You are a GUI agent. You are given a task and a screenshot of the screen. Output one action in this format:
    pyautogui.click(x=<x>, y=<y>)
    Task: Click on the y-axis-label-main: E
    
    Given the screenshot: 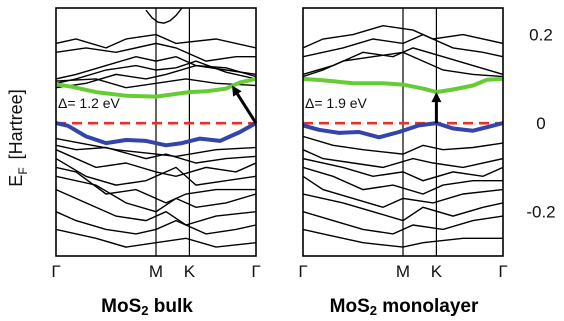 What is the action you would take?
    pyautogui.click(x=16, y=181)
    